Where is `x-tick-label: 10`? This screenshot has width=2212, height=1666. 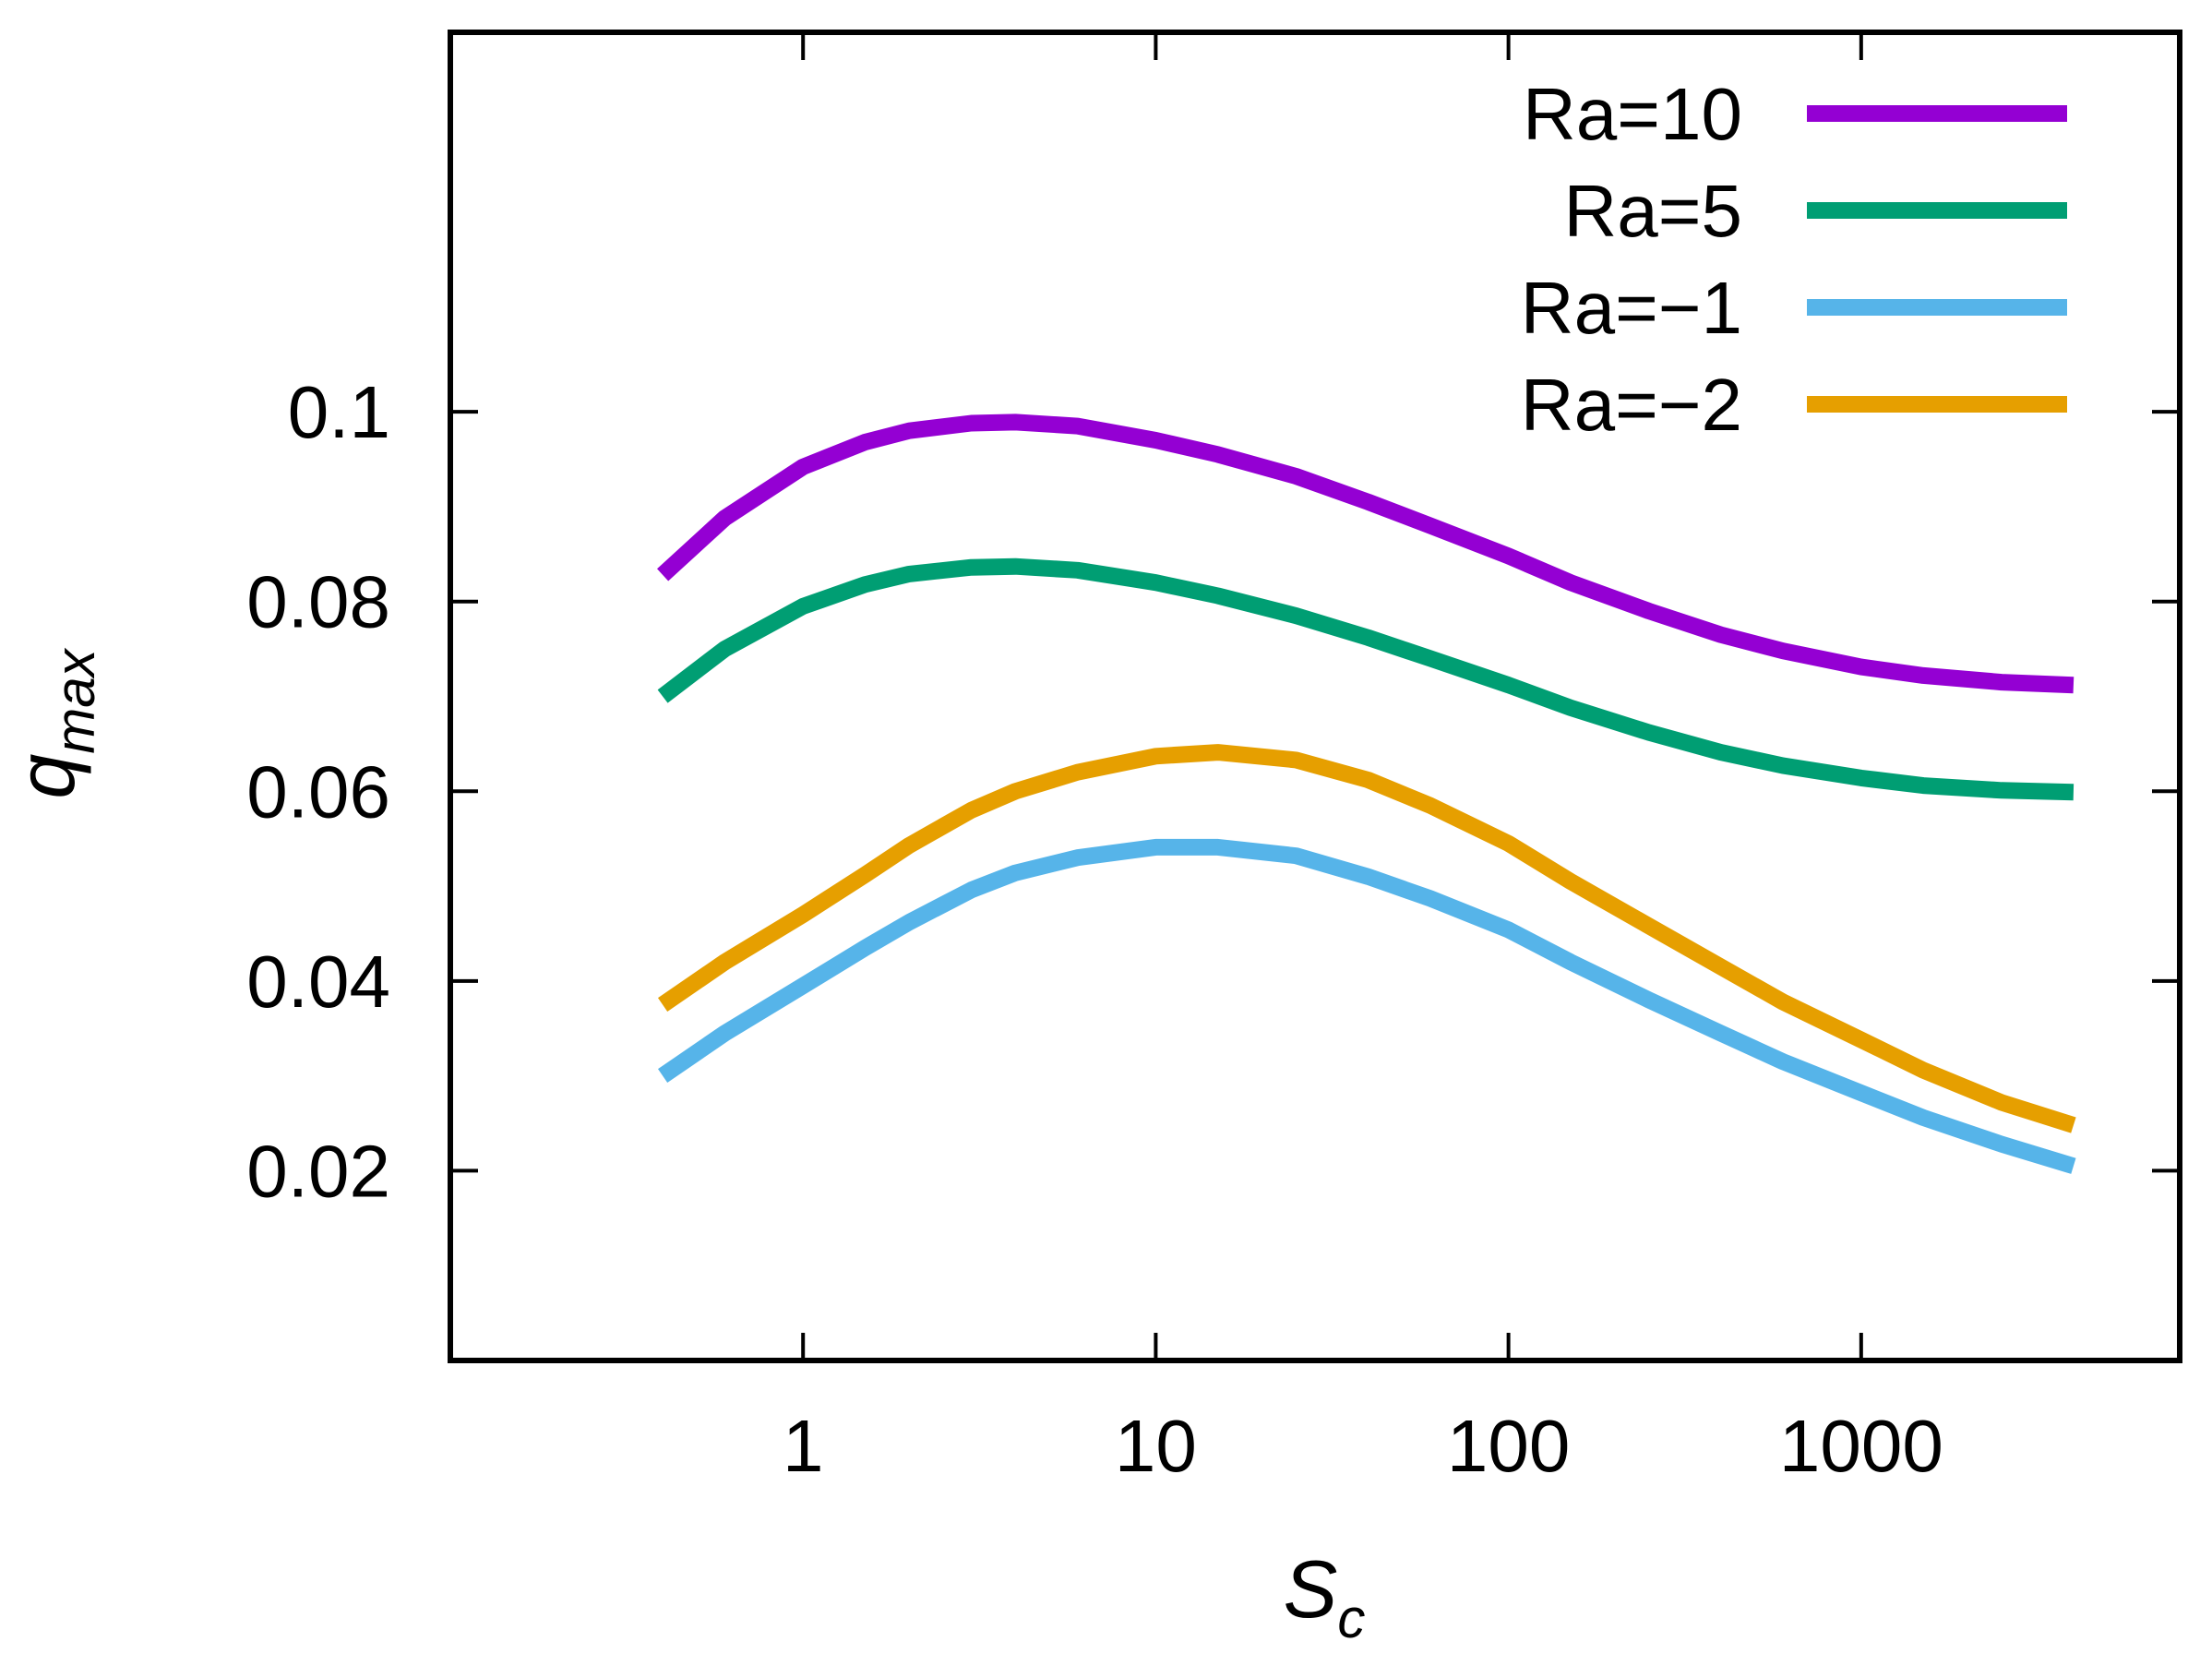
x-tick-label: 10 is located at coordinates (1156, 1446).